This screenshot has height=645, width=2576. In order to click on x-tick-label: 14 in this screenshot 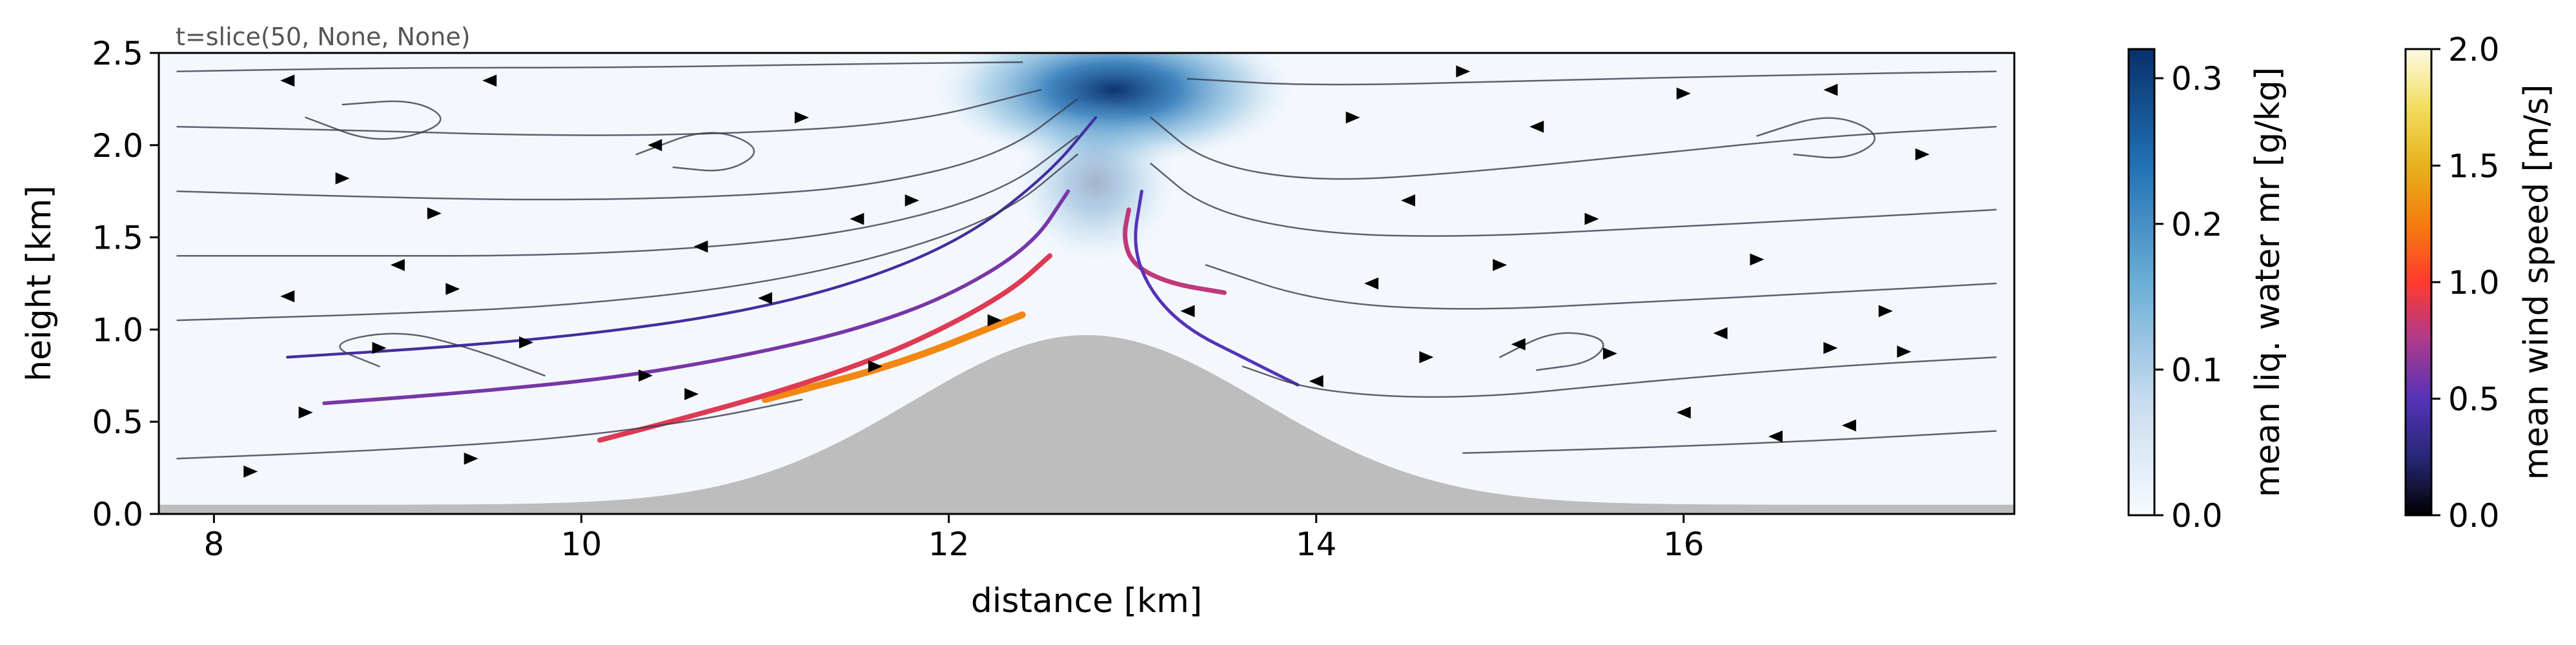, I will do `click(1316, 544)`.